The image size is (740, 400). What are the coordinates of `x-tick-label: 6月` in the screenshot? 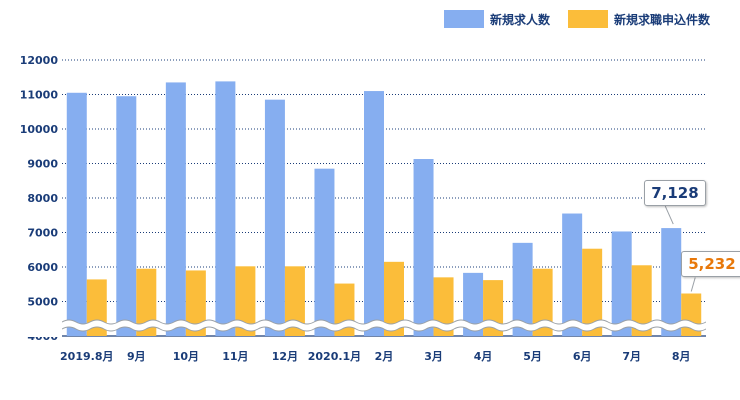 It's located at (582, 356).